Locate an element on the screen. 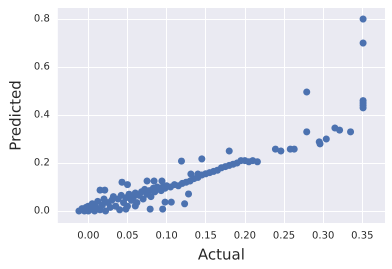  y-tick-label: 0.4 is located at coordinates (42, 115).